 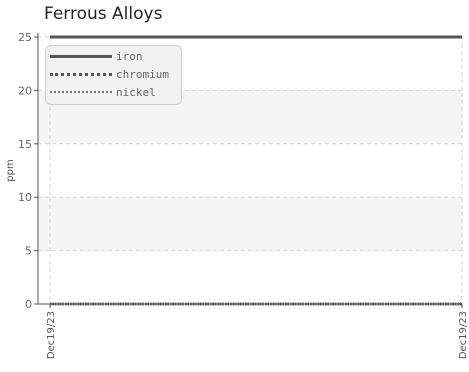 What do you see at coordinates (28, 304) in the screenshot?
I see `y-tick-label: 0` at bounding box center [28, 304].